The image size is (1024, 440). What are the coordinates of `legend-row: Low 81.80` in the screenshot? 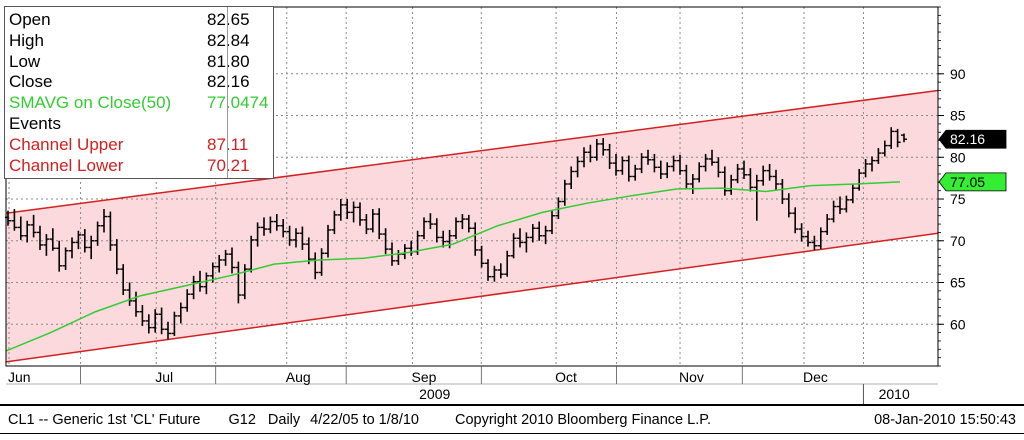 It's located at (139, 62).